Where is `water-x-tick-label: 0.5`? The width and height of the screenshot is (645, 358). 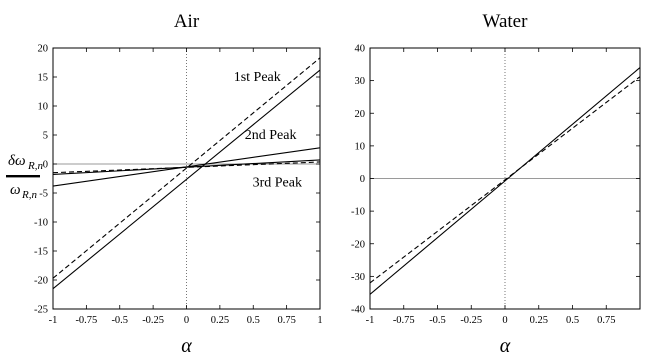 water-x-tick-label: 0.5 is located at coordinates (572, 320).